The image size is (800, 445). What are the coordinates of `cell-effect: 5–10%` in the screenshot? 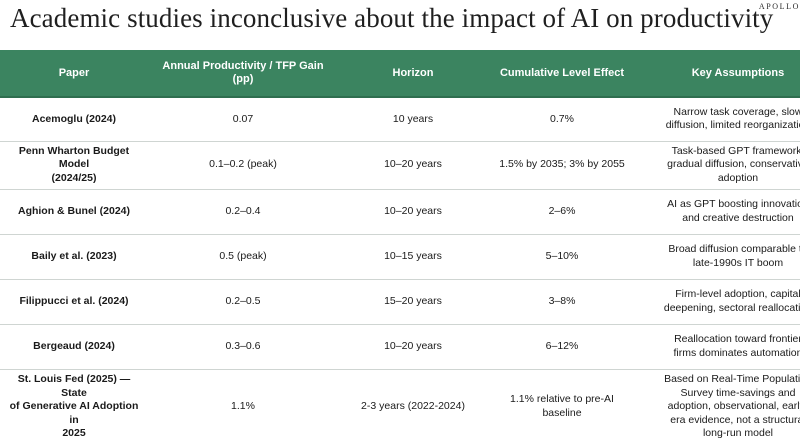 It's located at (562, 257).